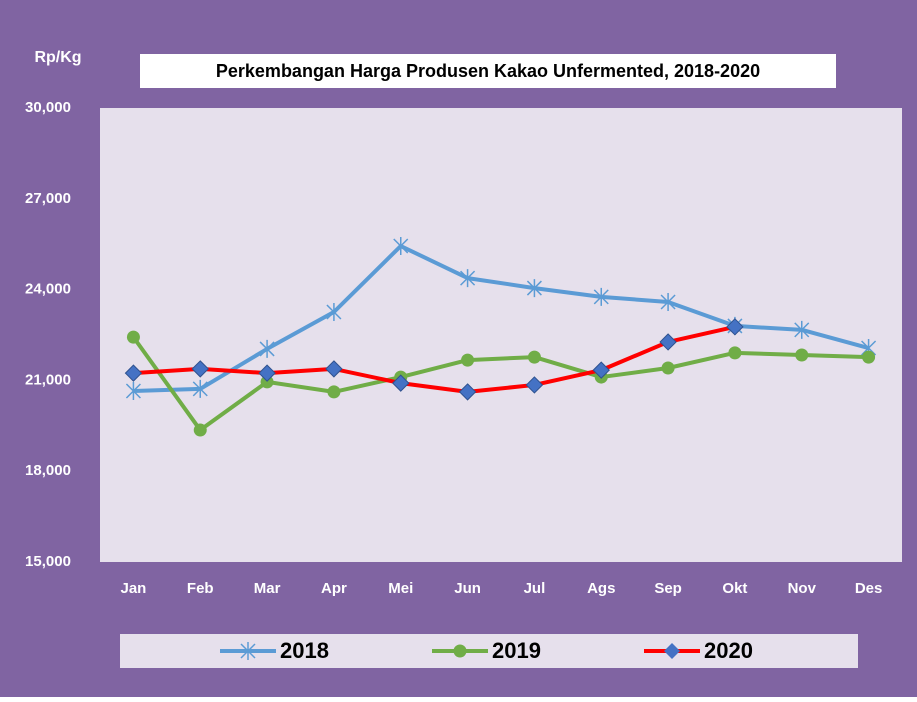 This screenshot has width=917, height=702. I want to click on y-tick-label: 15,000, so click(48, 561).